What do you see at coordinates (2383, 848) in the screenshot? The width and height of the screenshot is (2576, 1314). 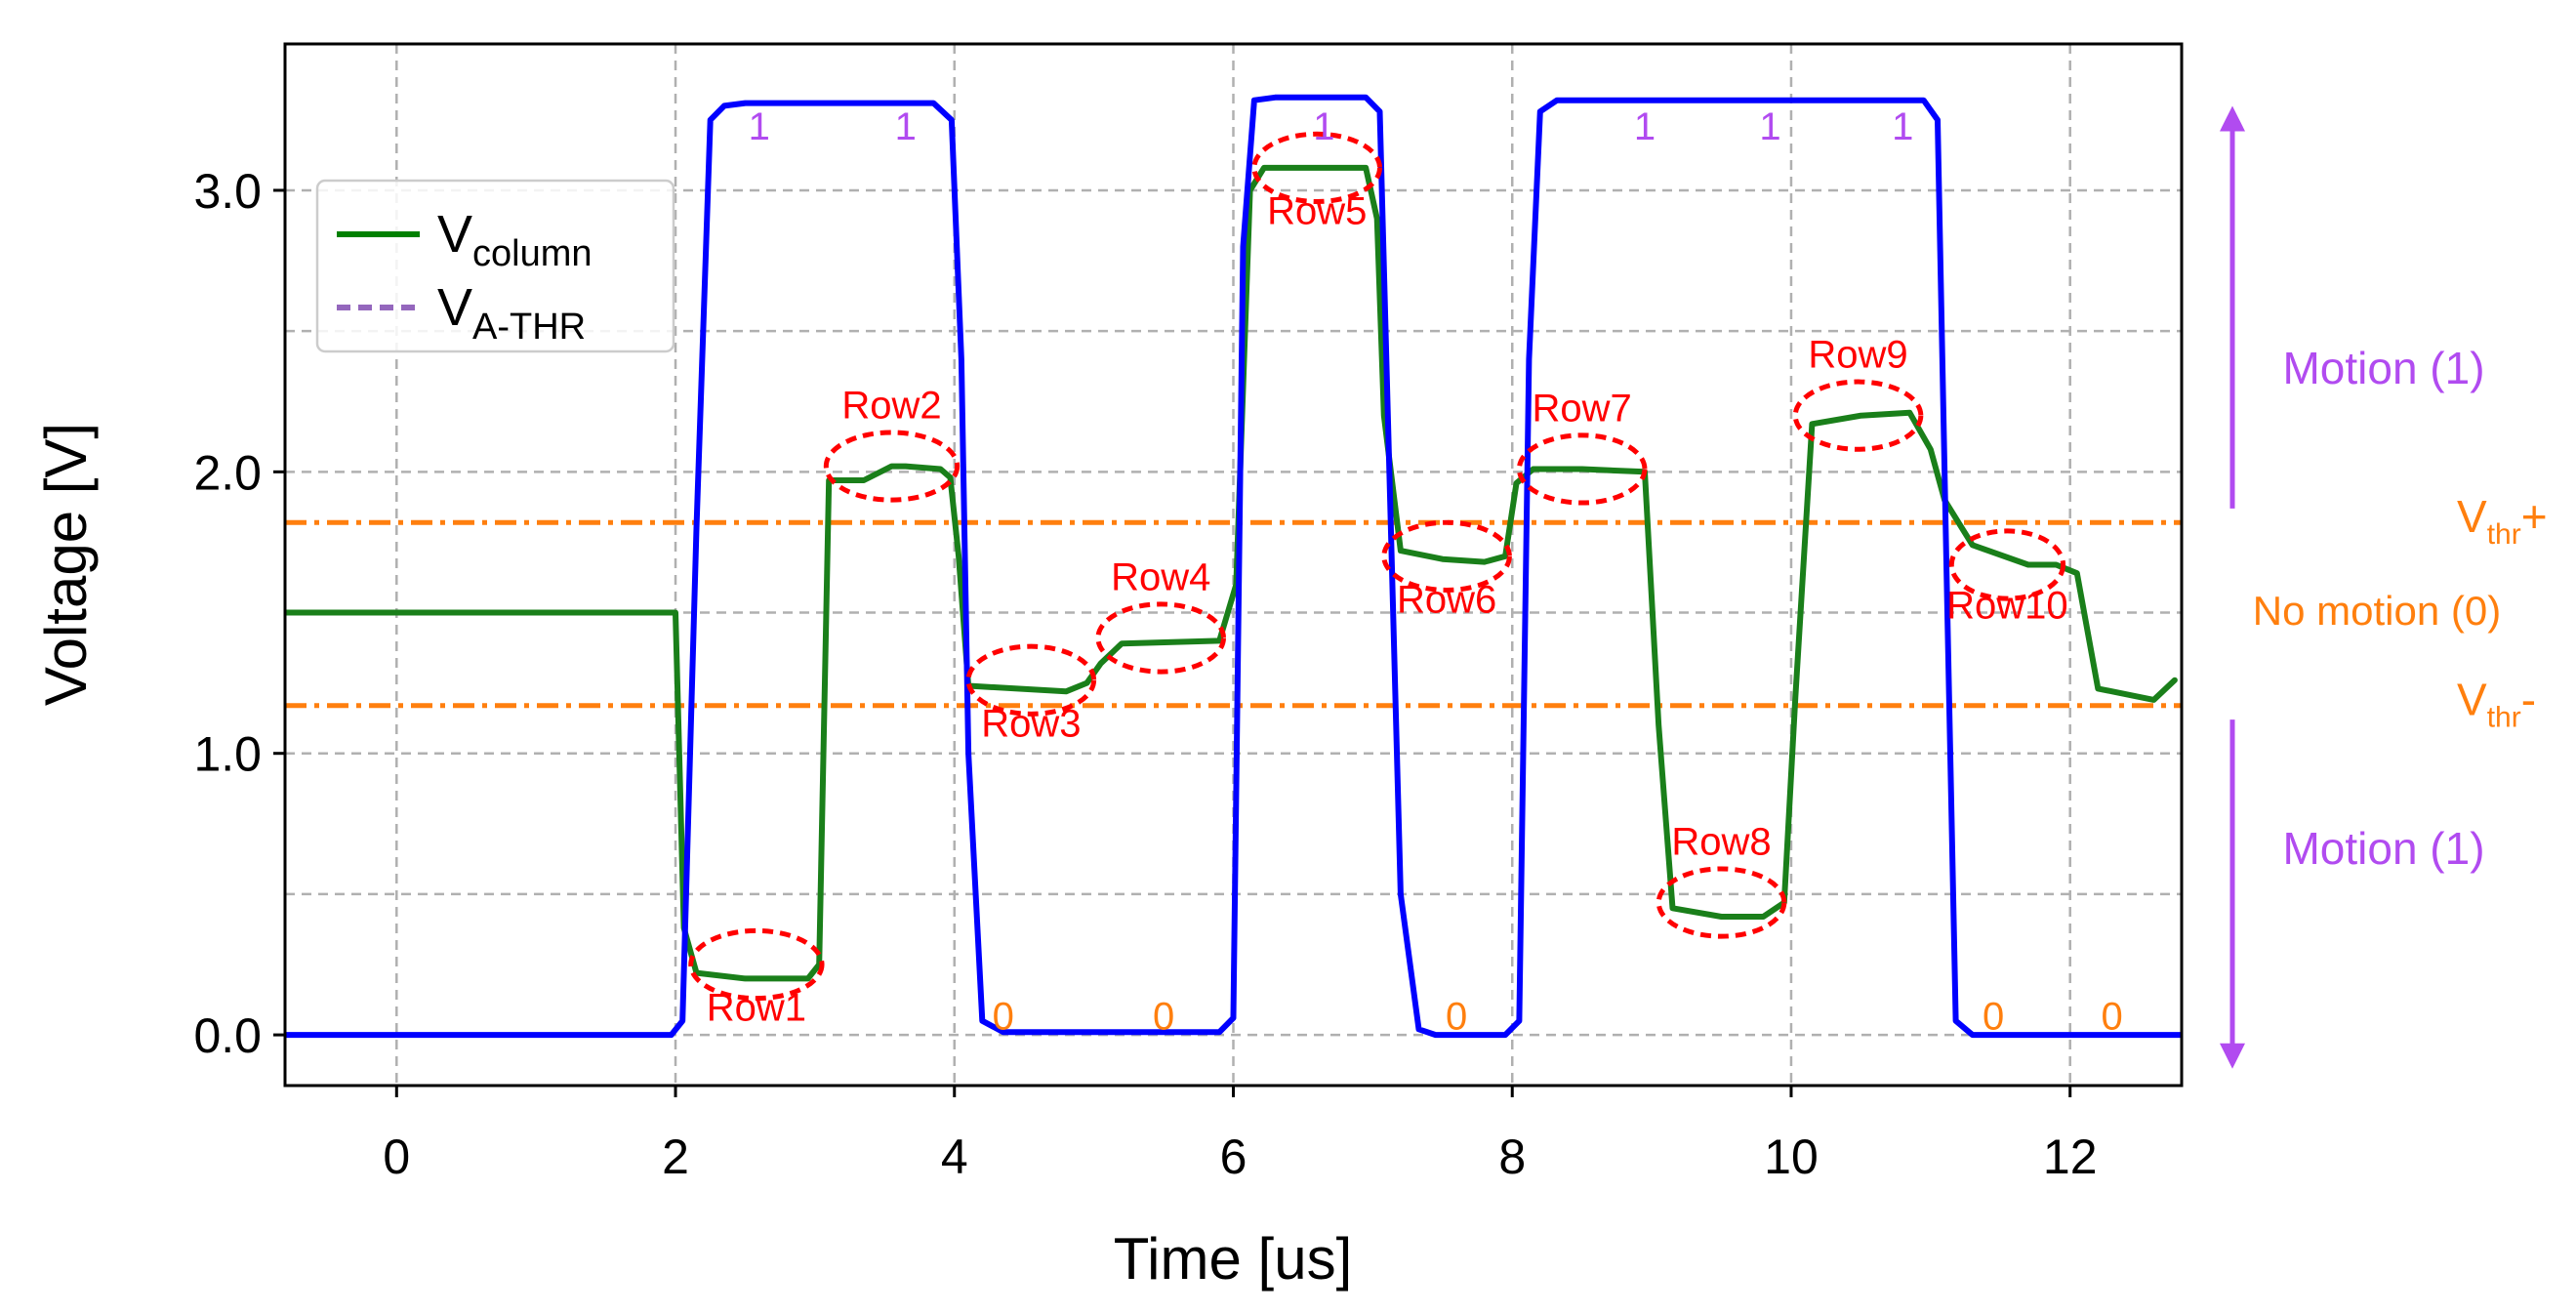 I see `motion-lower-label: Motion (1)` at bounding box center [2383, 848].